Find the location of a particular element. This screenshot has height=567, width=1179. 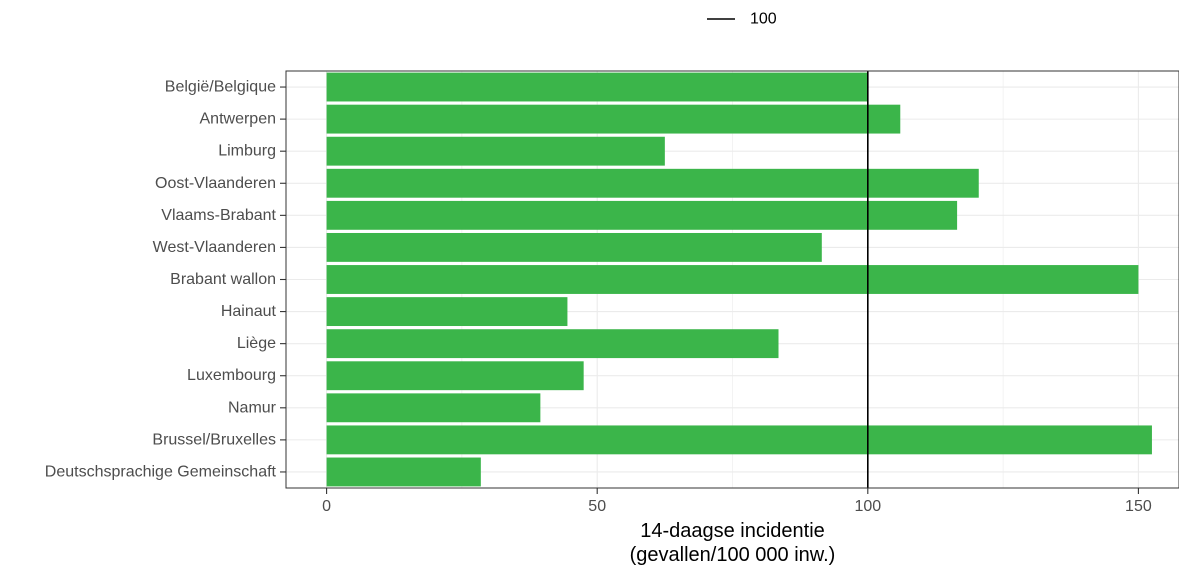

legend: 100 is located at coordinates (742, 19).